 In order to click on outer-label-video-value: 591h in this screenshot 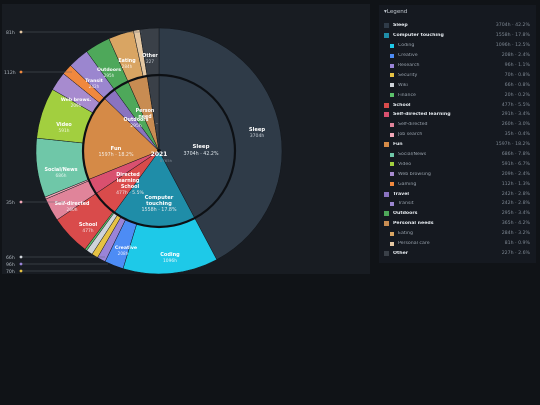, I will do `click(64, 131)`.